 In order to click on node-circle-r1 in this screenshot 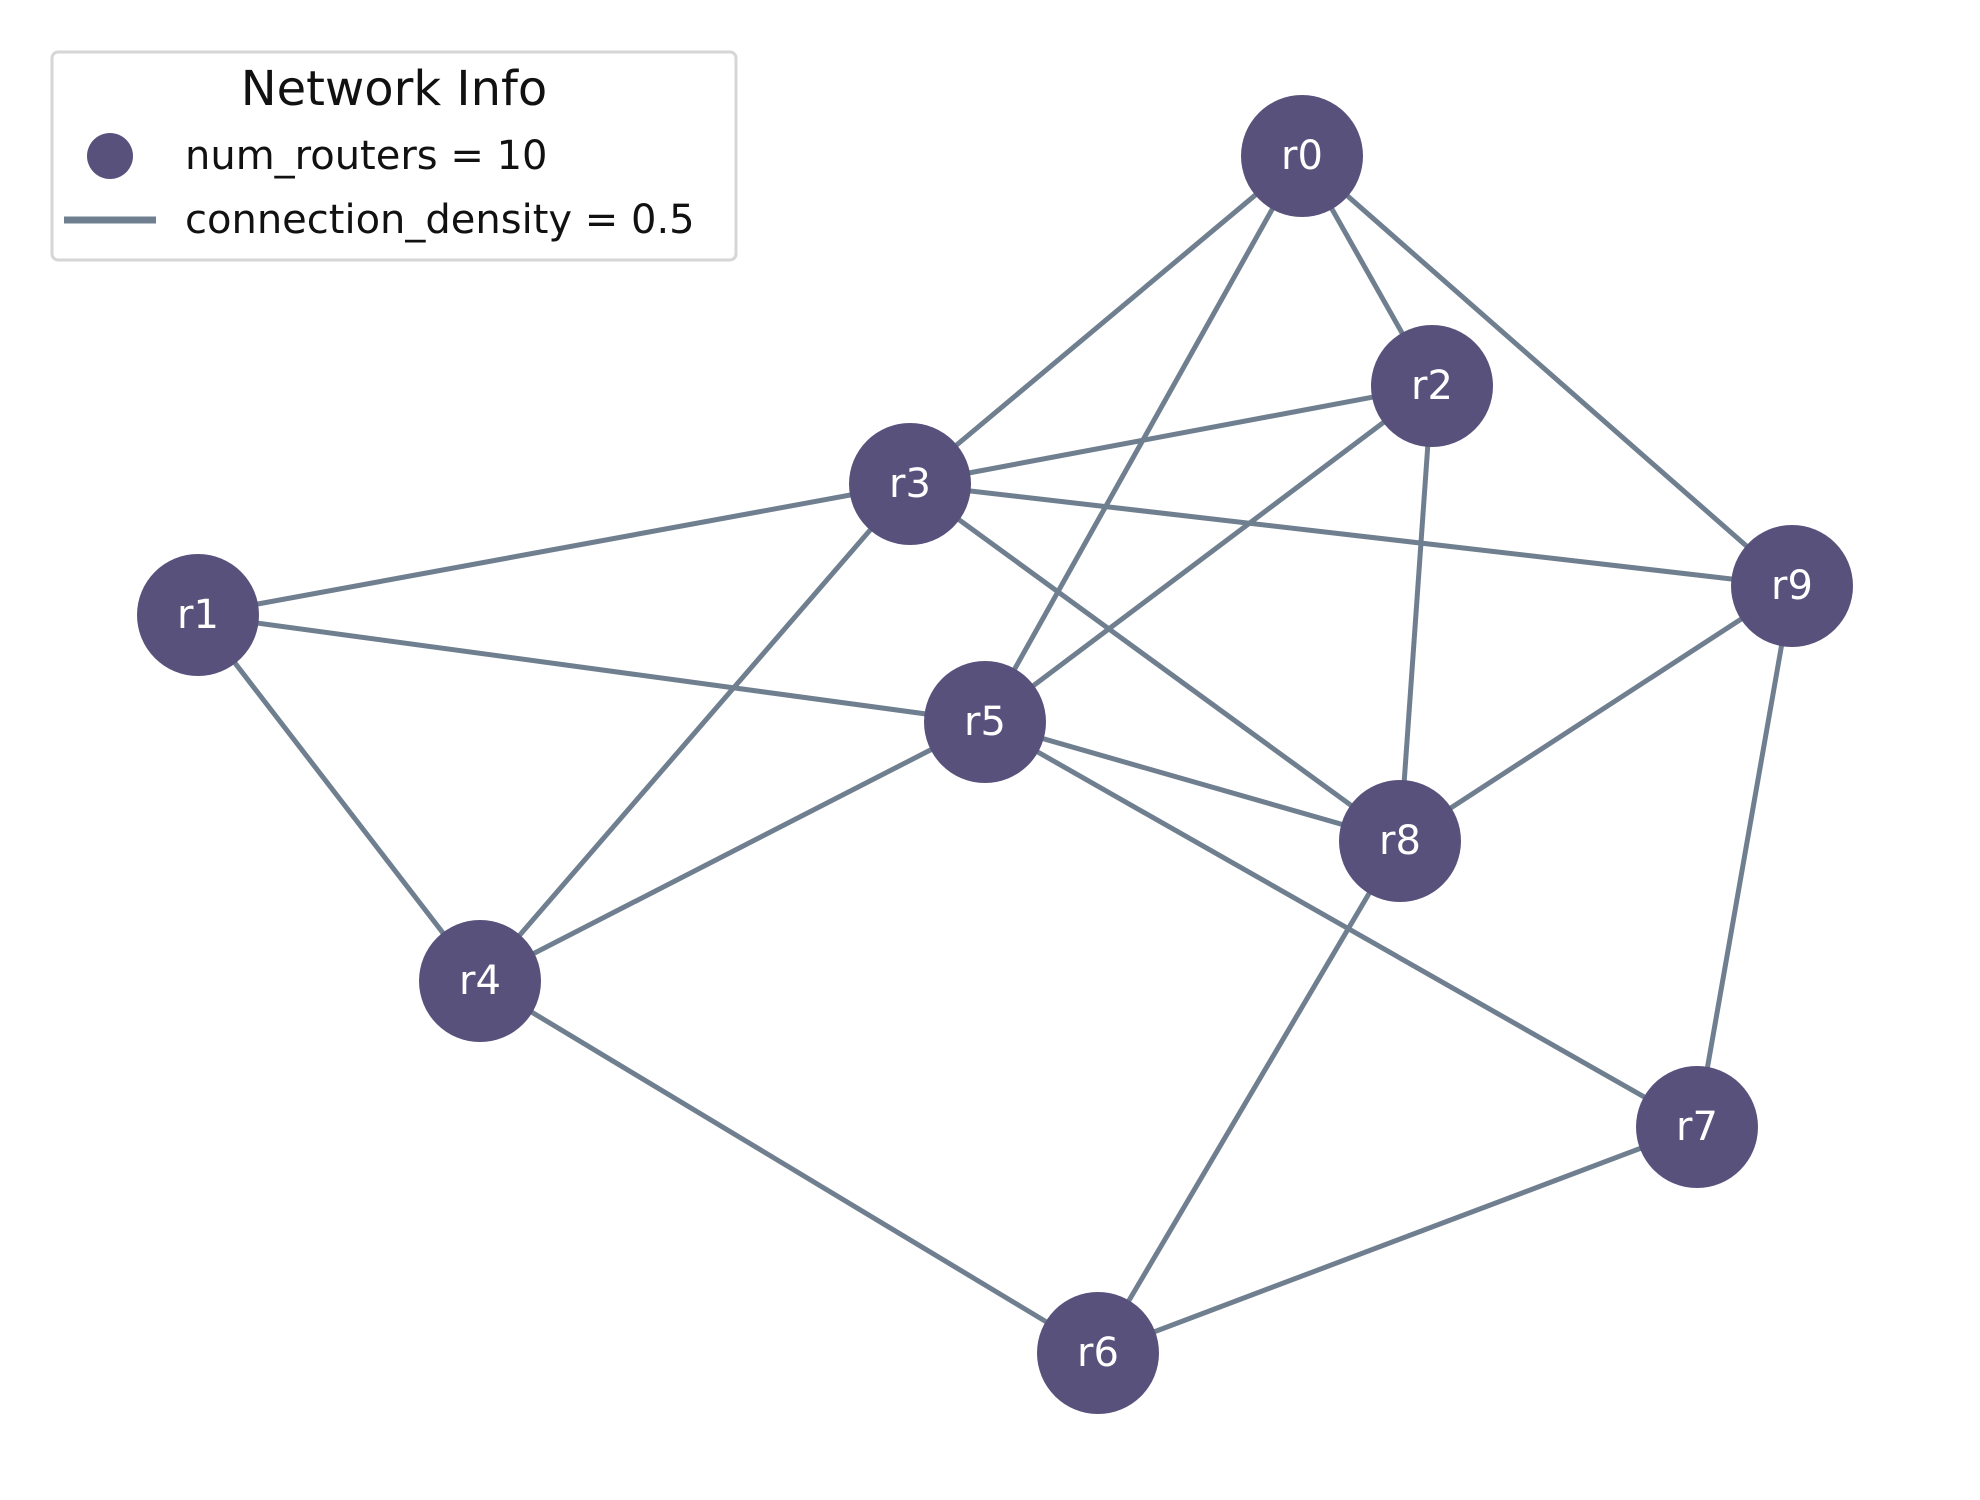, I will do `click(198, 615)`.